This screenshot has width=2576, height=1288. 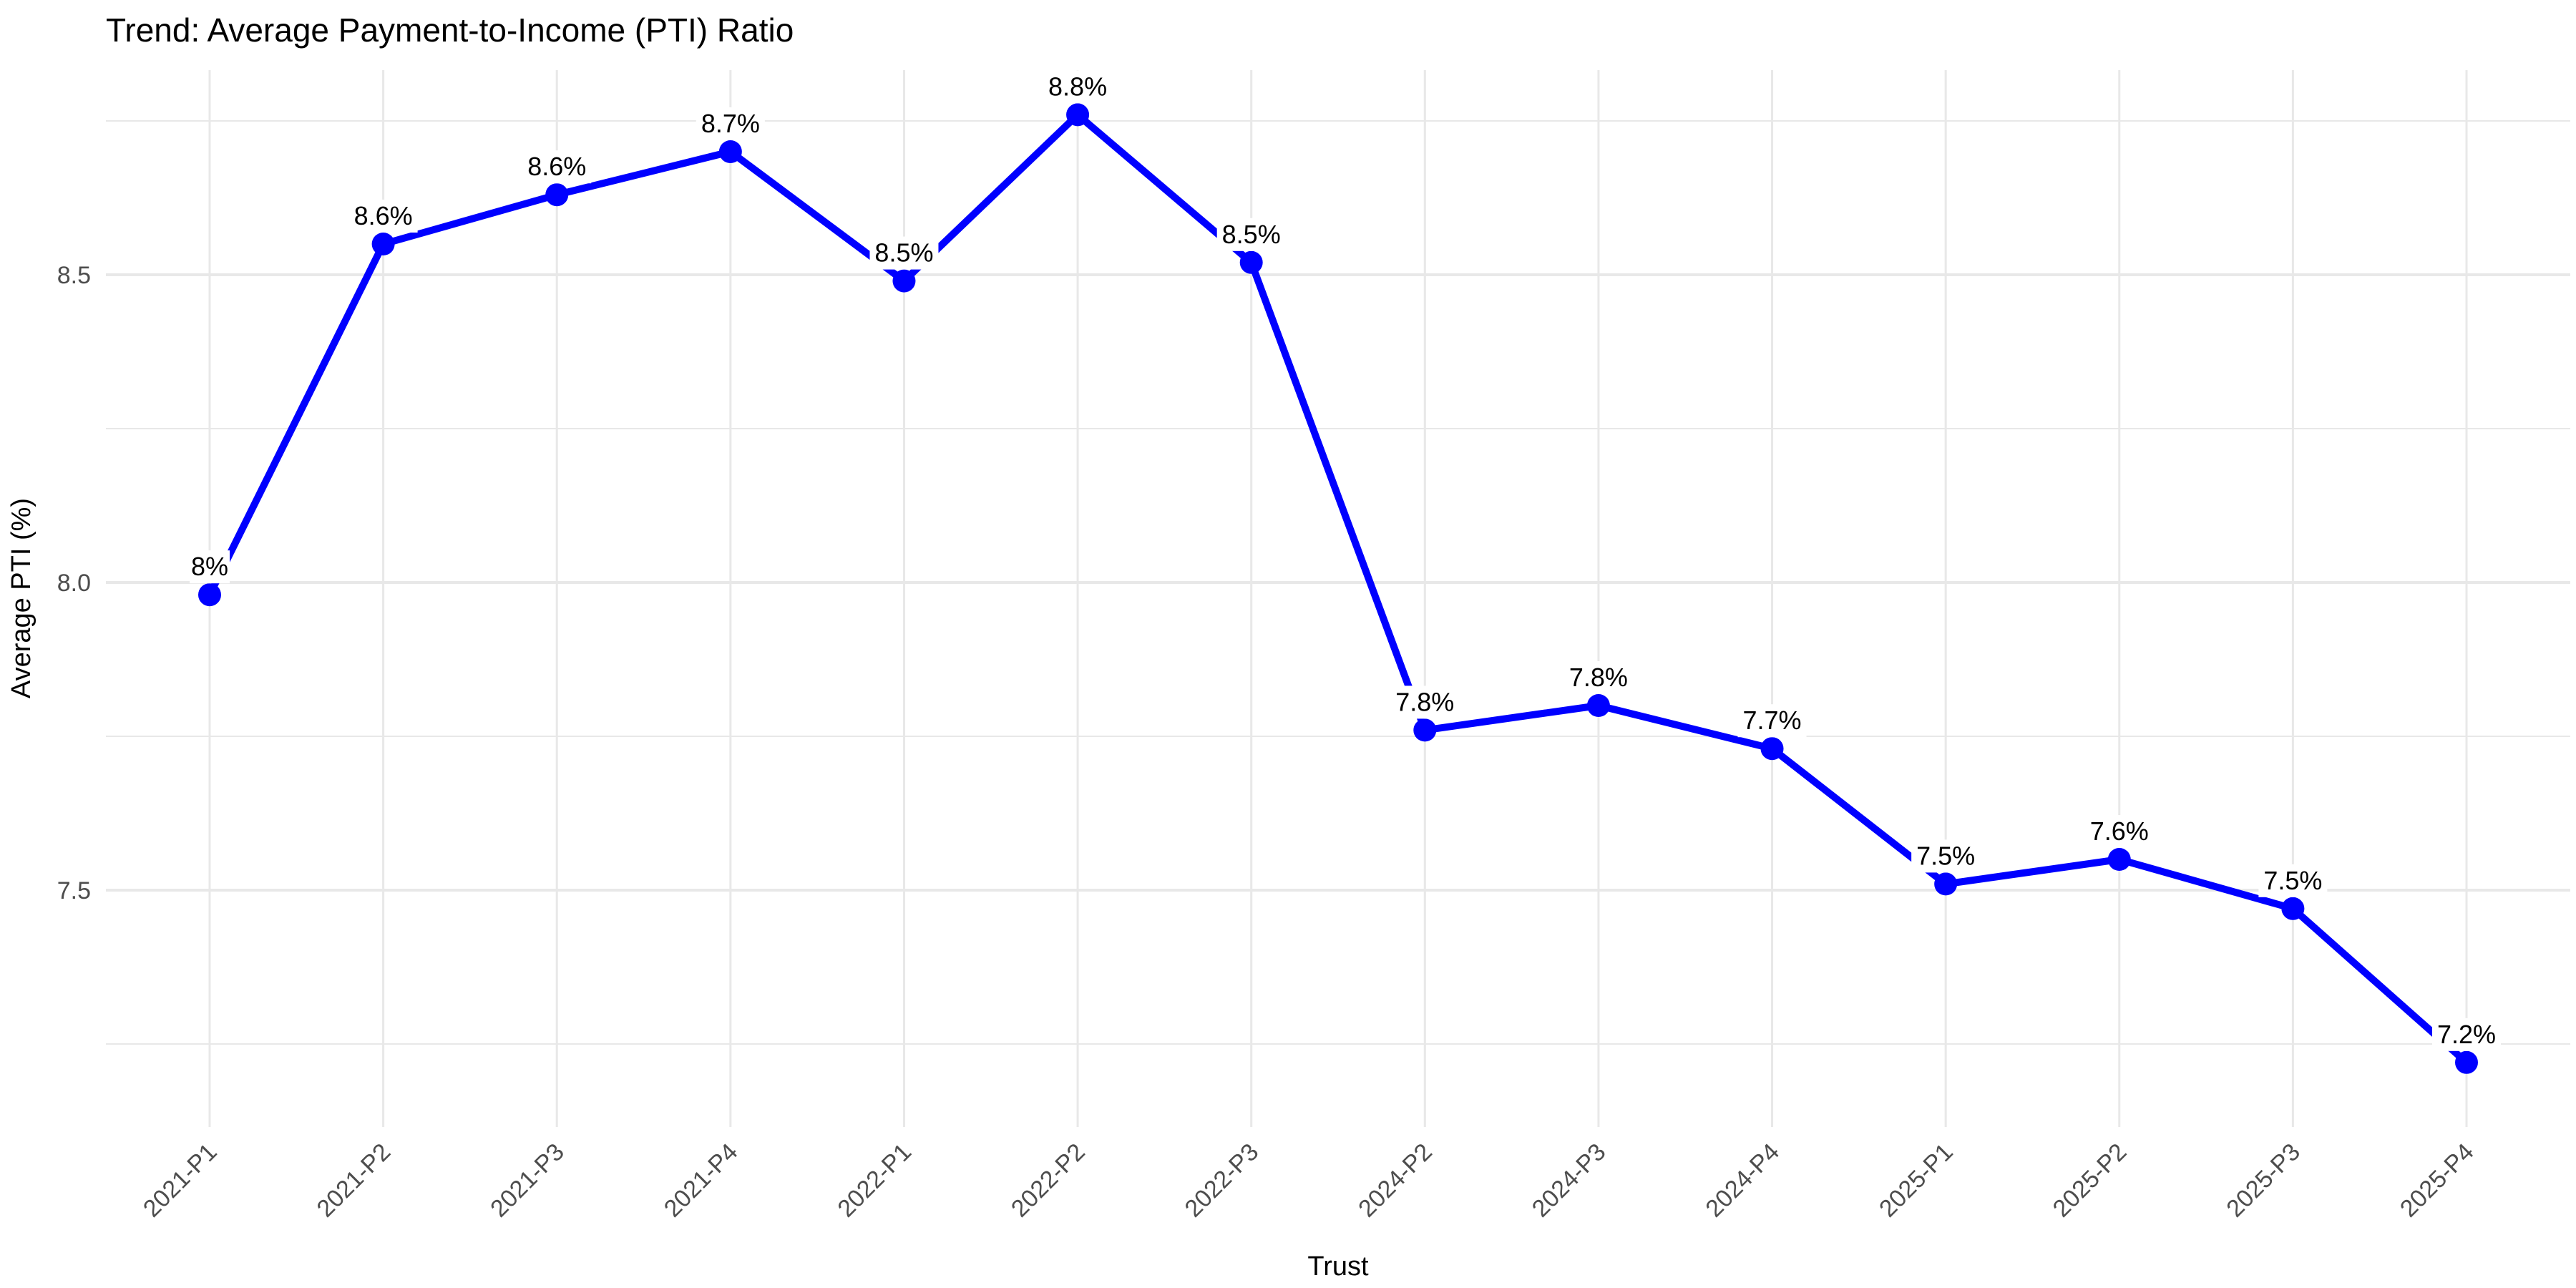 I want to click on x-tick-label: 2021-P3, so click(x=527, y=1180).